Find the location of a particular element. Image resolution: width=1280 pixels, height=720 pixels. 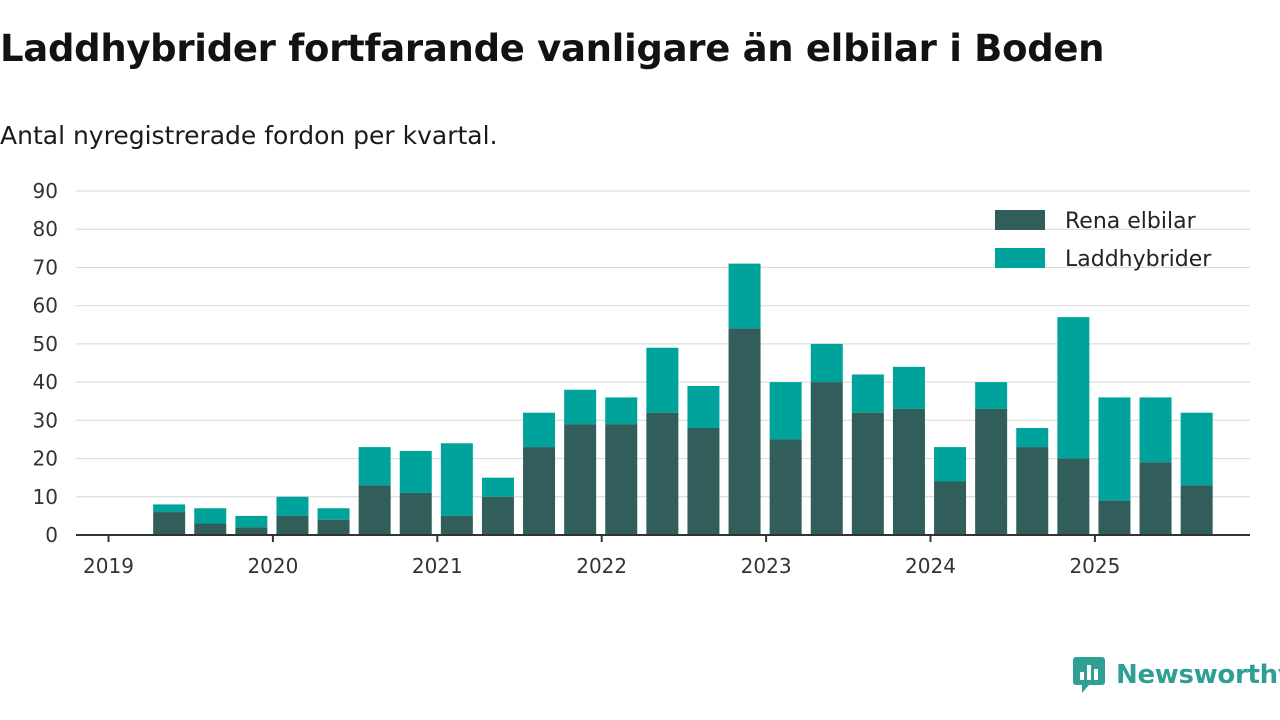

x-tick-label: 2025 is located at coordinates (1094, 566).